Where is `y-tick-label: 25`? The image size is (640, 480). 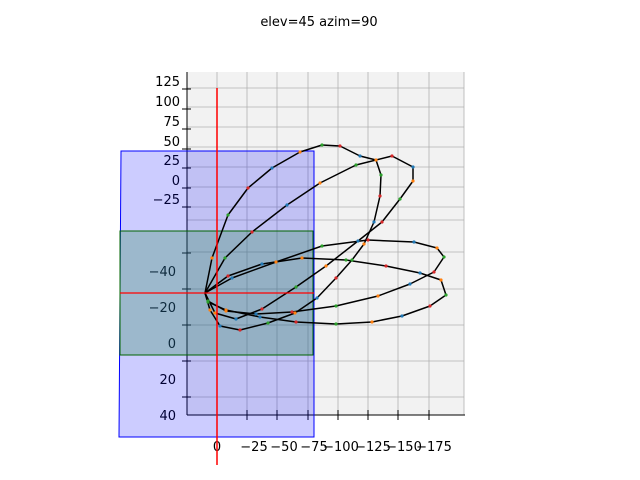 y-tick-label: 25 is located at coordinates (171, 161).